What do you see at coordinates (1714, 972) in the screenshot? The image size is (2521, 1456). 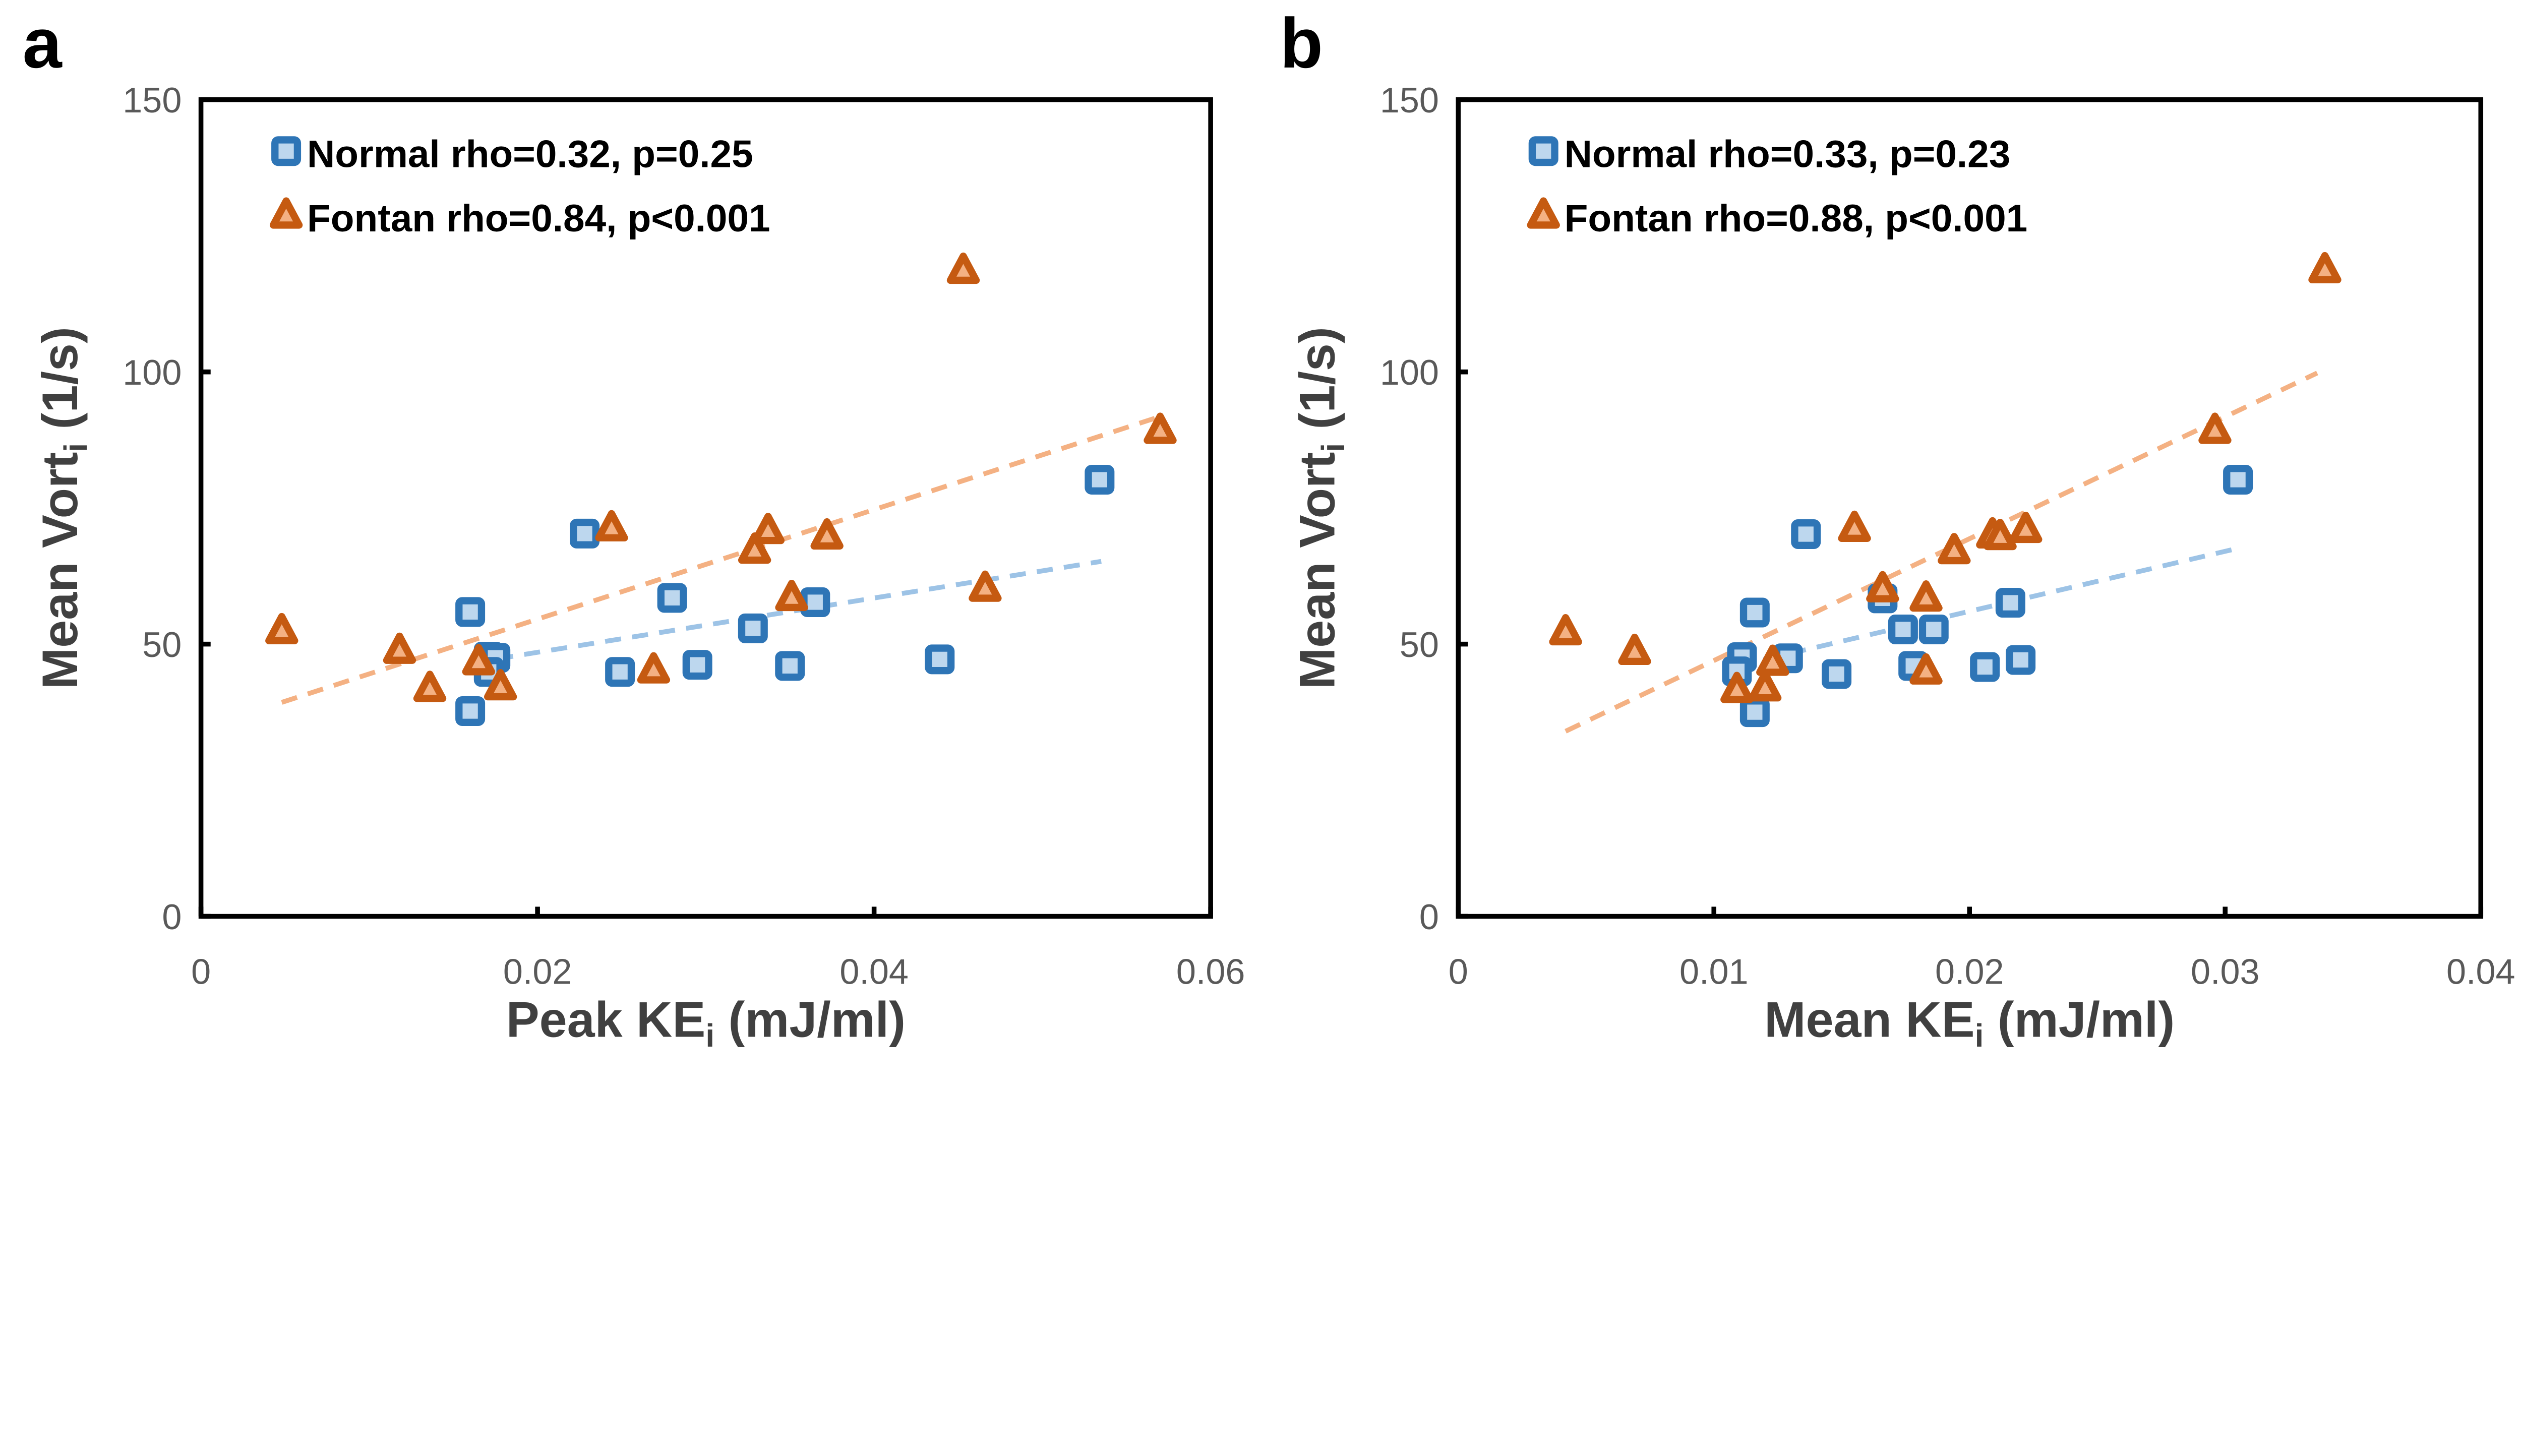 I see `x-tick-label: 0.01` at bounding box center [1714, 972].